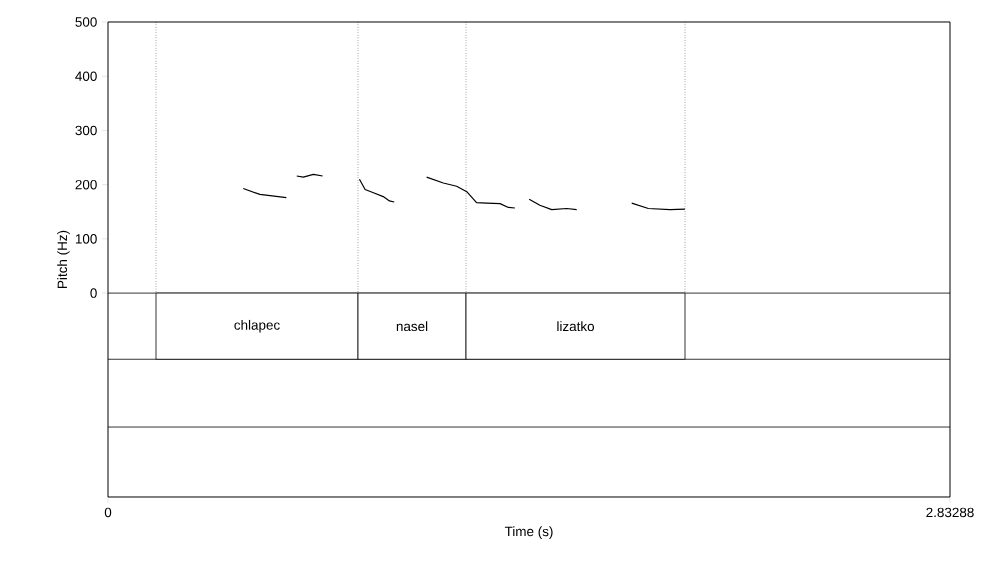 This screenshot has height=566, width=1001. I want to click on y-tick-label: 400, so click(86, 76).